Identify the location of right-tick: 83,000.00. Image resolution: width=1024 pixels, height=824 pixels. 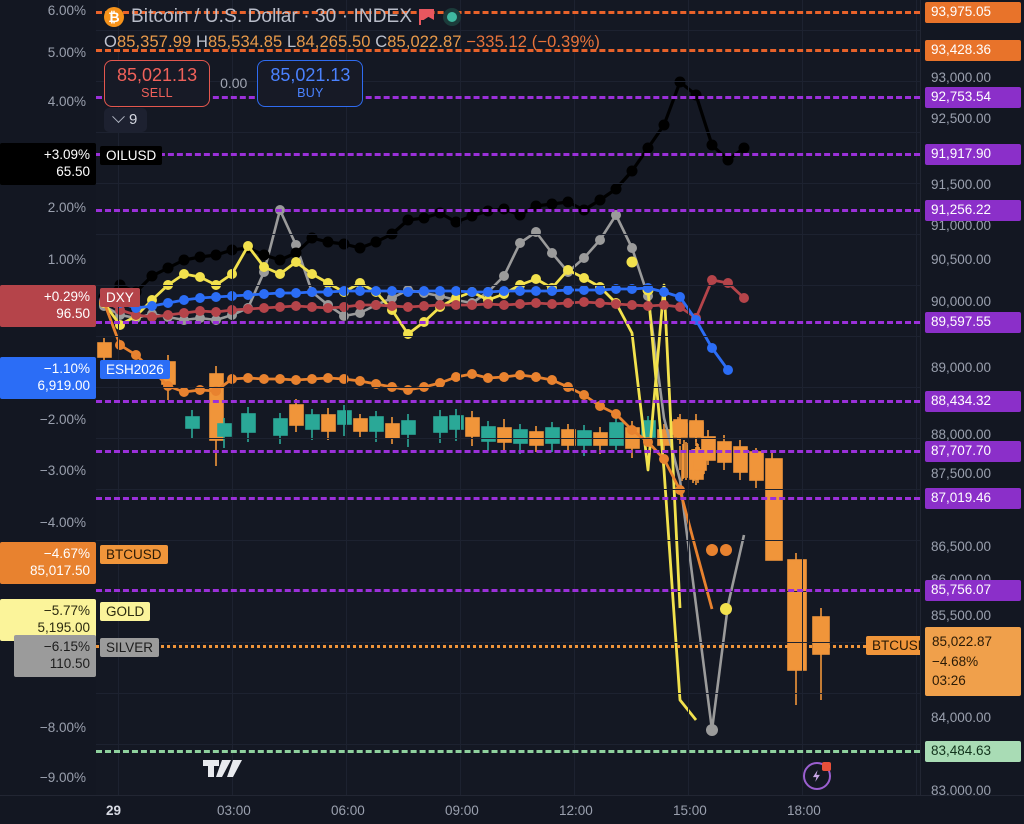
(961, 790).